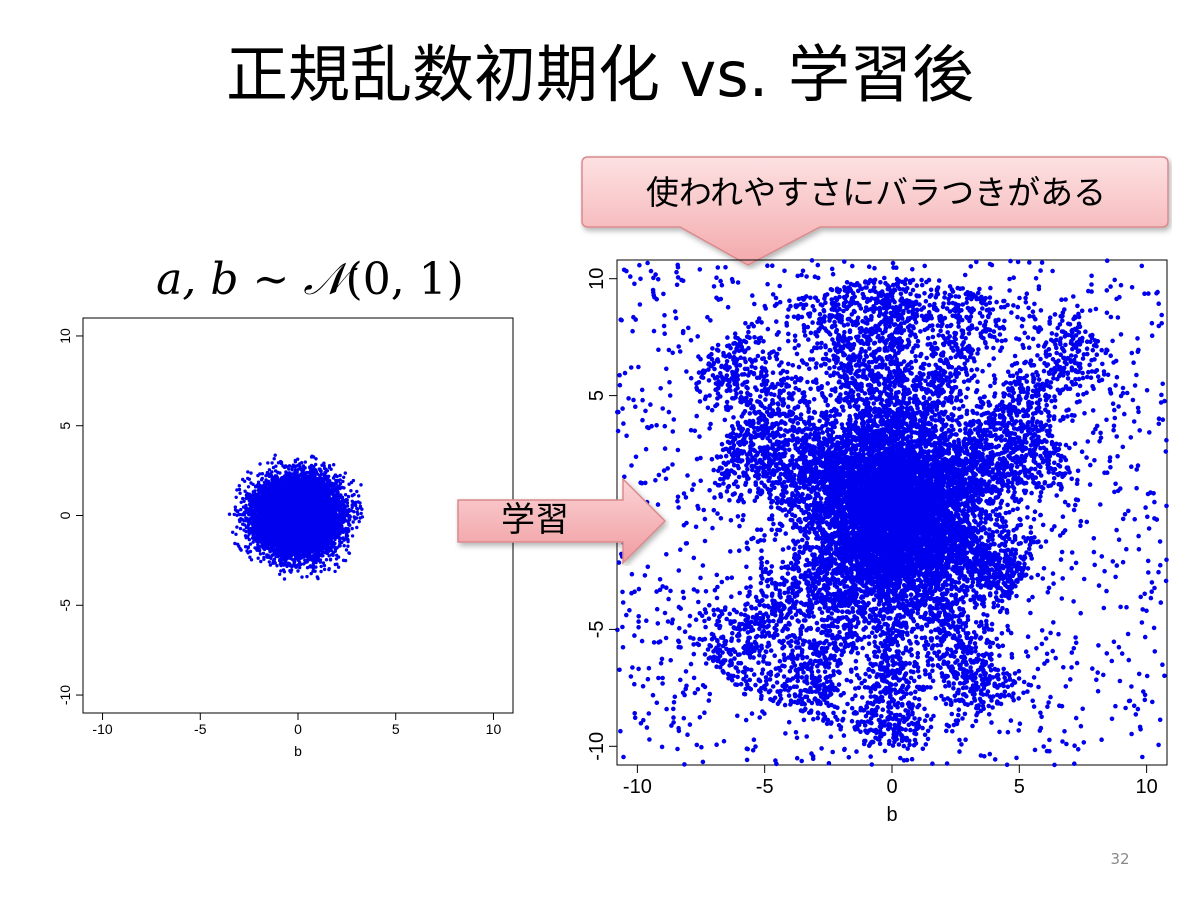 This screenshot has width=1200, height=898. I want to click on formula-tilde: ∼, so click(271, 279).